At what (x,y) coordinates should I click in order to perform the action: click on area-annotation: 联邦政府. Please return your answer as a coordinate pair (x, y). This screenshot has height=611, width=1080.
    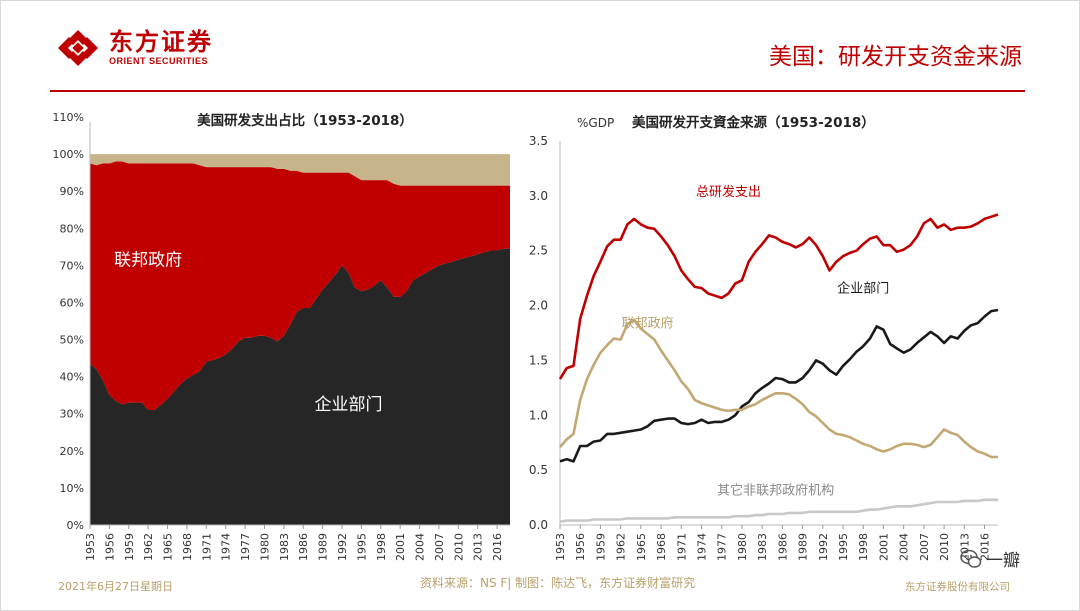
    Looking at the image, I should click on (148, 260).